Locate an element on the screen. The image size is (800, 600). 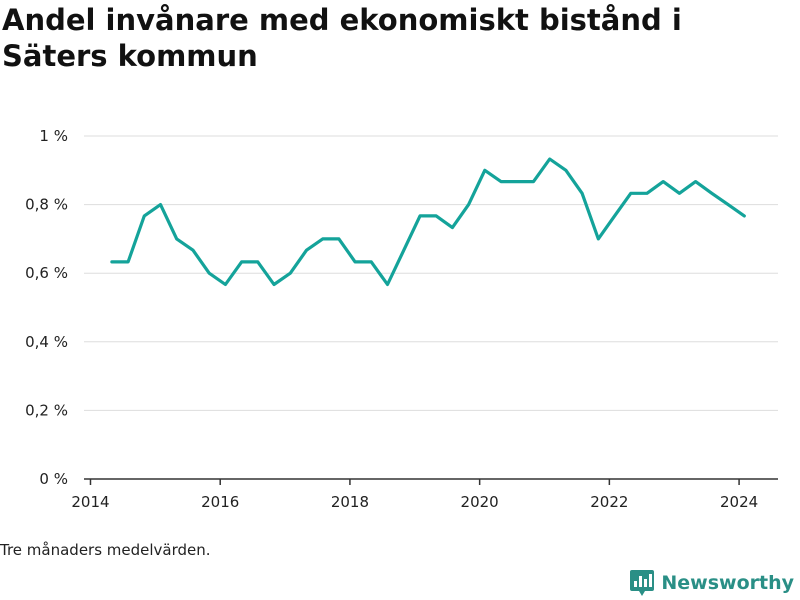
x-tick-label: 2016 is located at coordinates (220, 502).